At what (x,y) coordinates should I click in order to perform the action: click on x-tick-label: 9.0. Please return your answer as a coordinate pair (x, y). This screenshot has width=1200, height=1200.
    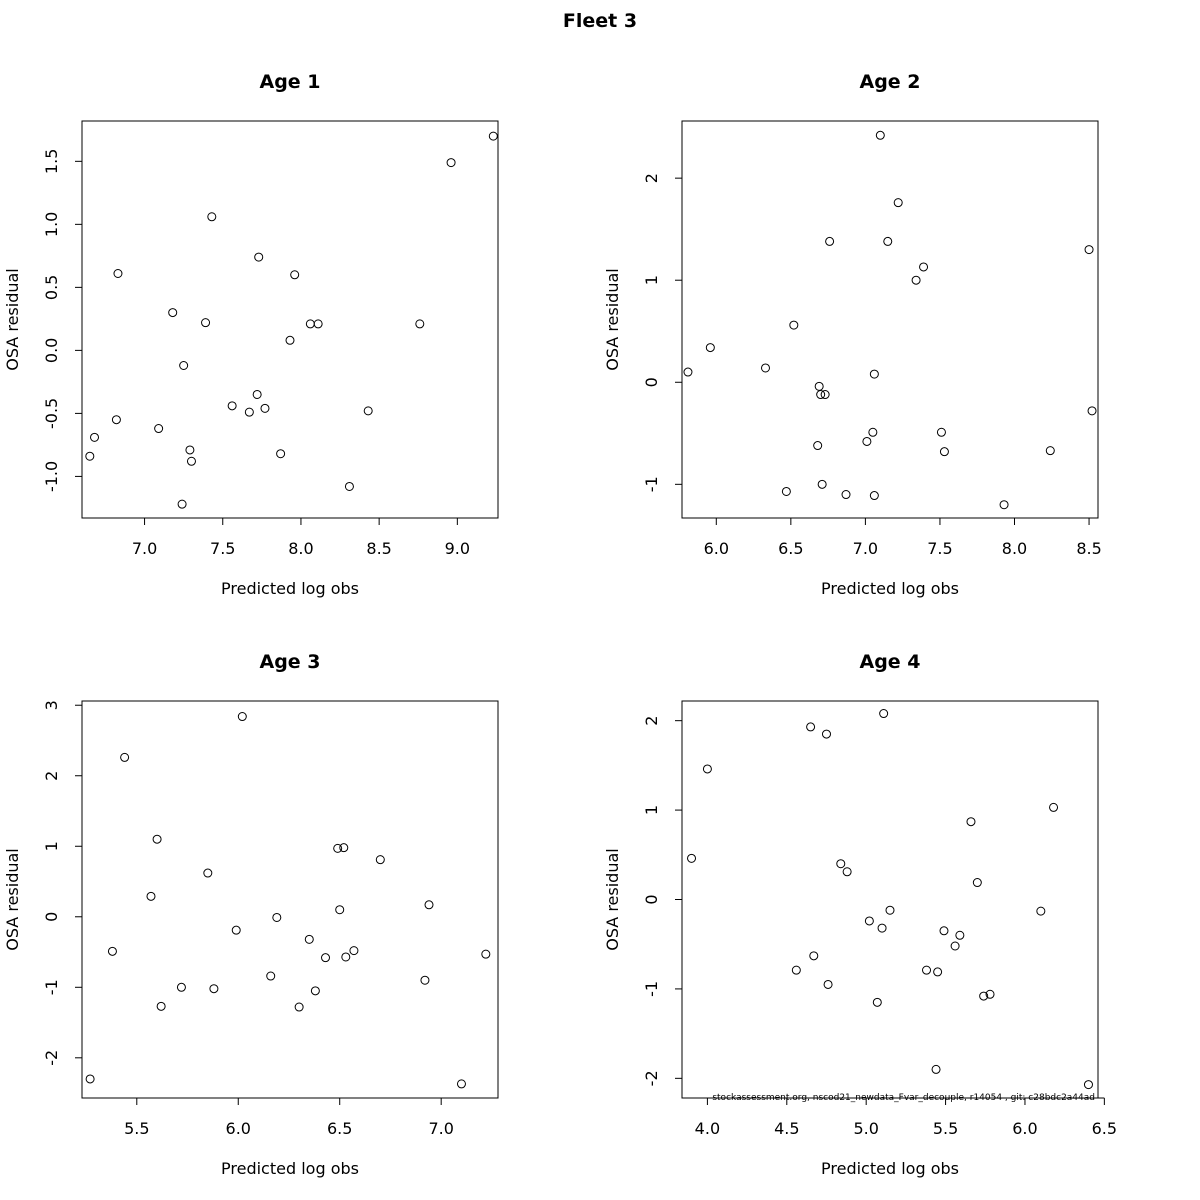
    Looking at the image, I should click on (457, 548).